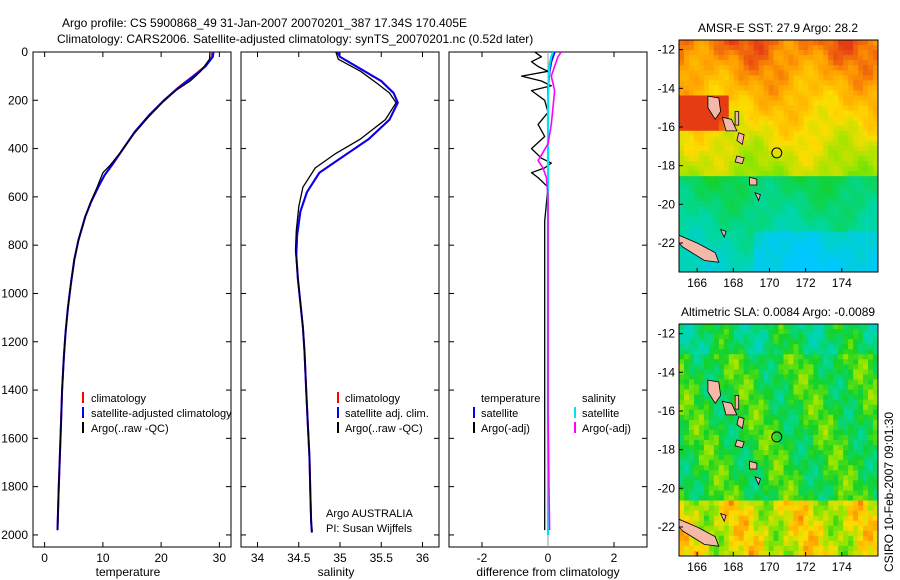 The image size is (900, 580). I want to click on y-tick-label: -22, so click(667, 527).